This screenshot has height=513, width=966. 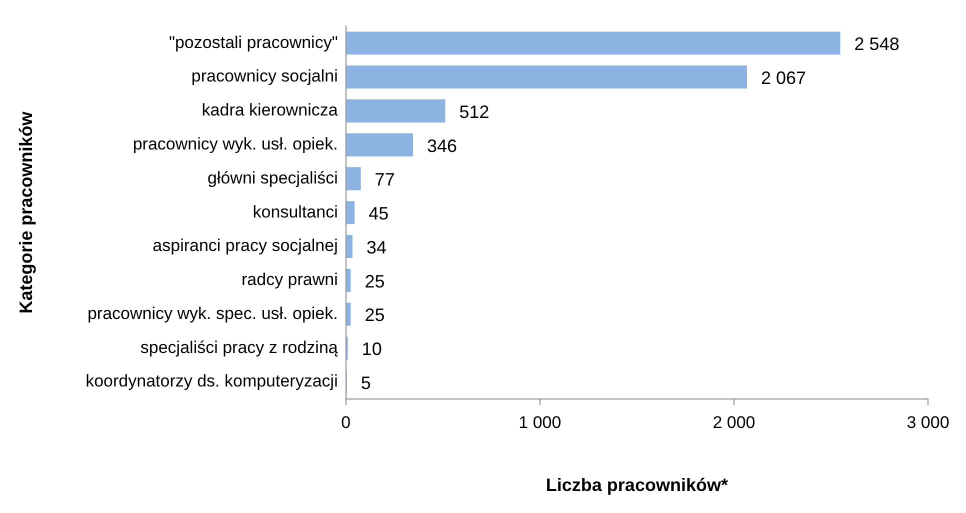 I want to click on y-axis-title: Kategorie pracowników, so click(x=26, y=212).